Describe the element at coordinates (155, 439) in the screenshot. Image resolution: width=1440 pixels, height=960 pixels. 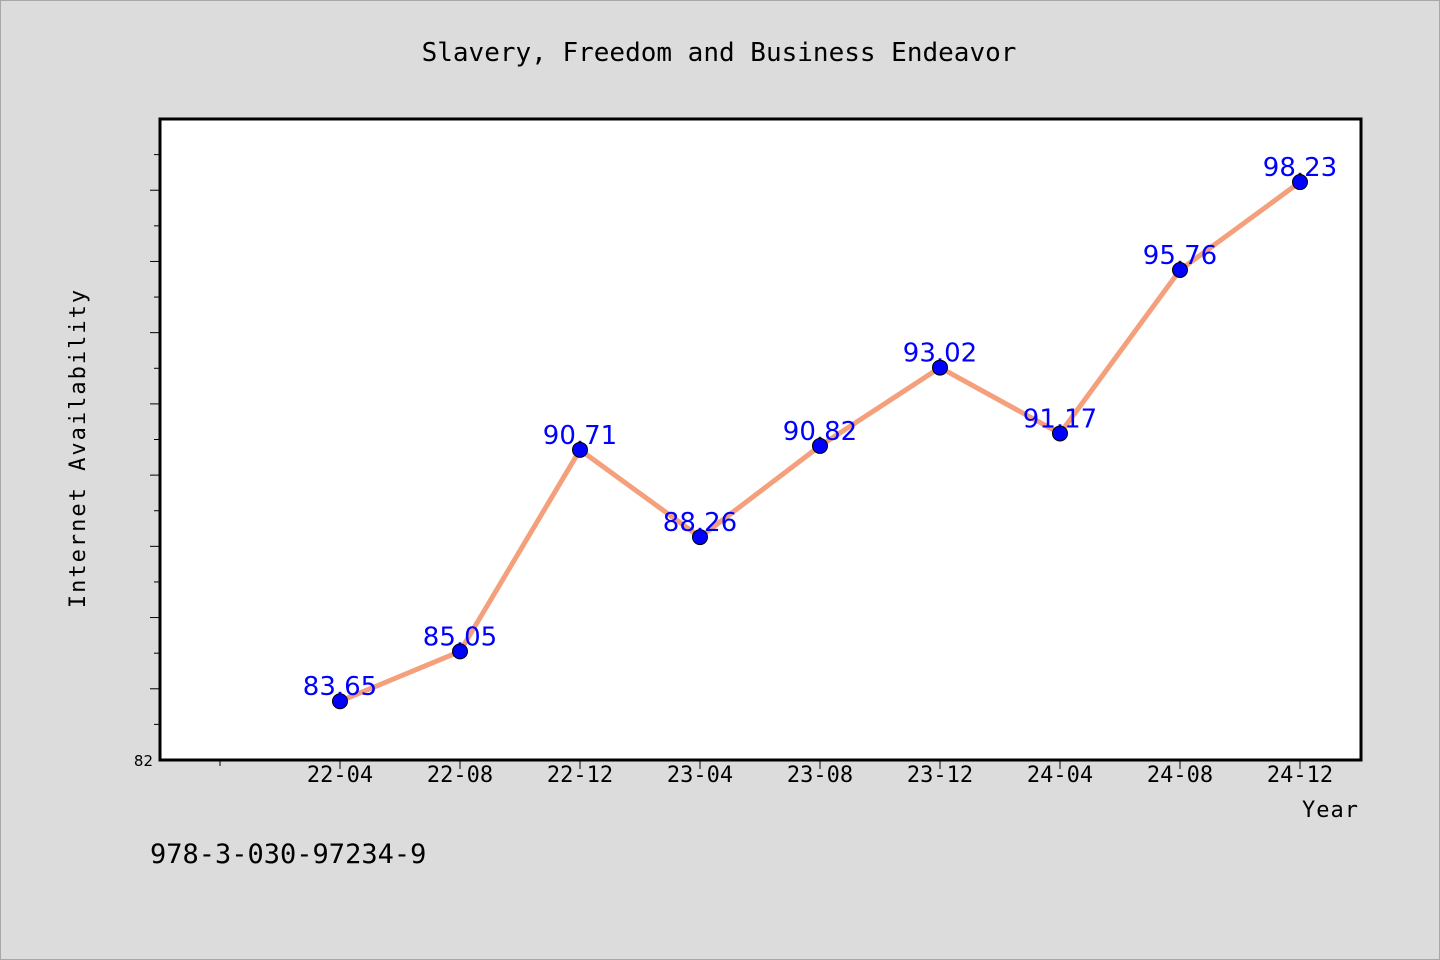
I see `y-axis-ticks` at that location.